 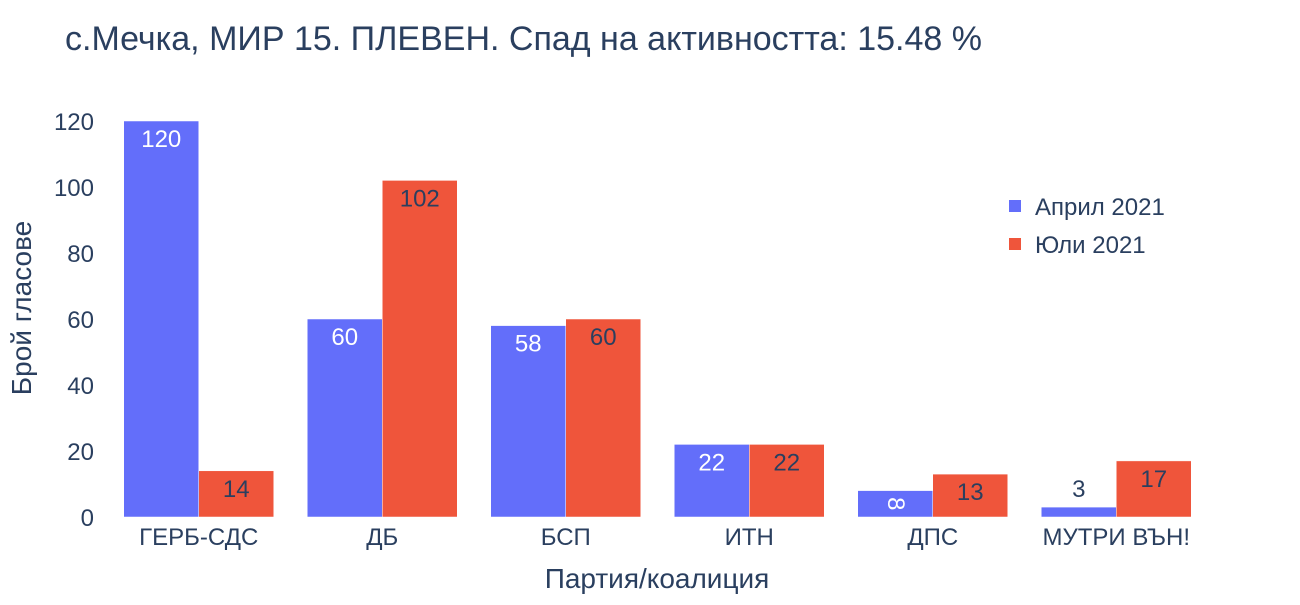 I want to click on bar-value-label: 3, so click(x=1078, y=489).